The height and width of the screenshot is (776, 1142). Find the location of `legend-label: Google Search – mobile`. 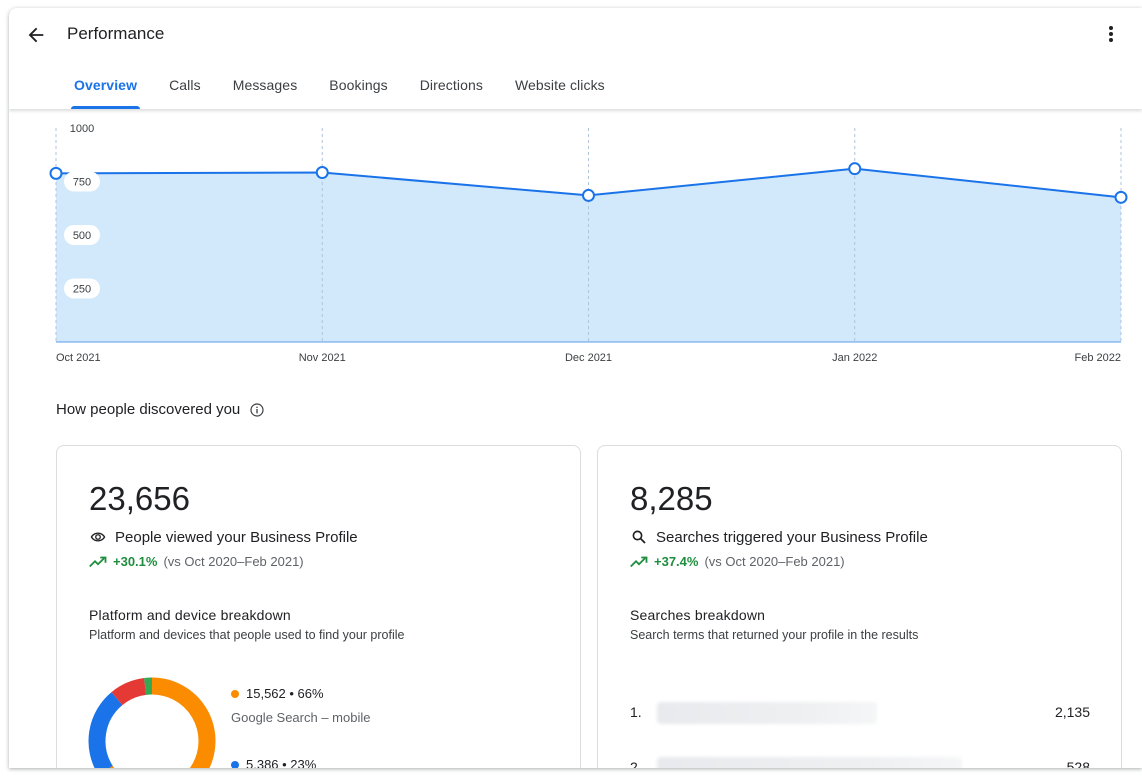

legend-label: Google Search – mobile is located at coordinates (301, 717).